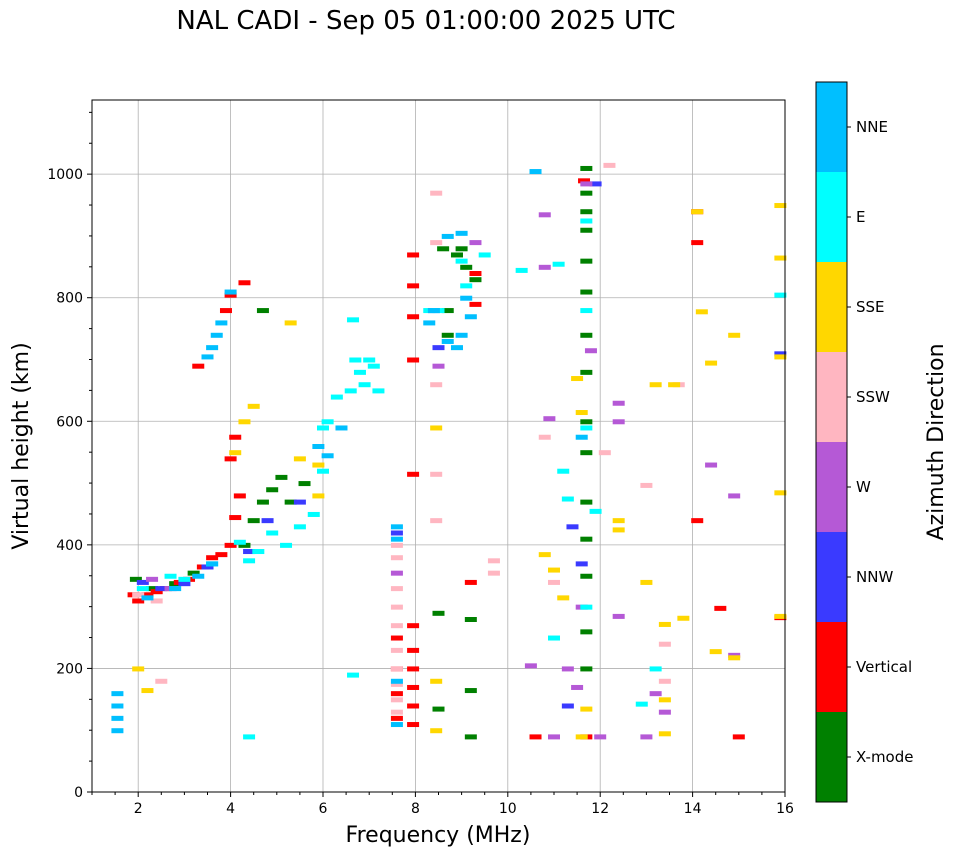  I want to click on colorbar-tick-label: W, so click(863, 487).